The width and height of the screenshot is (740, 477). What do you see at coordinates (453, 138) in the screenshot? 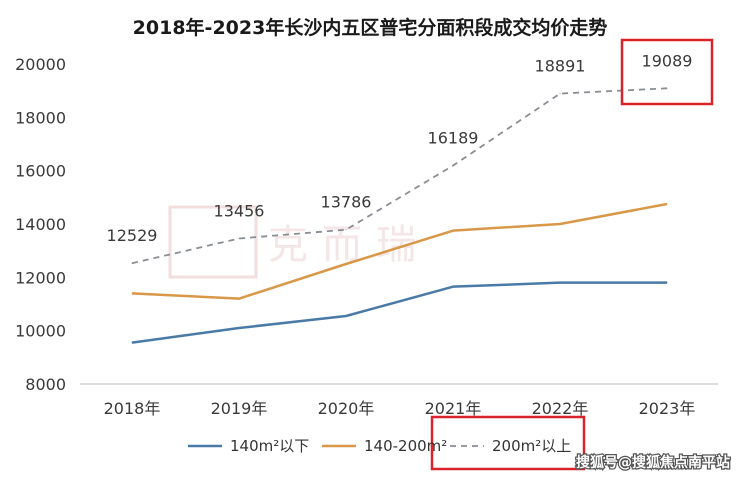
I see `data-label: 16189` at bounding box center [453, 138].